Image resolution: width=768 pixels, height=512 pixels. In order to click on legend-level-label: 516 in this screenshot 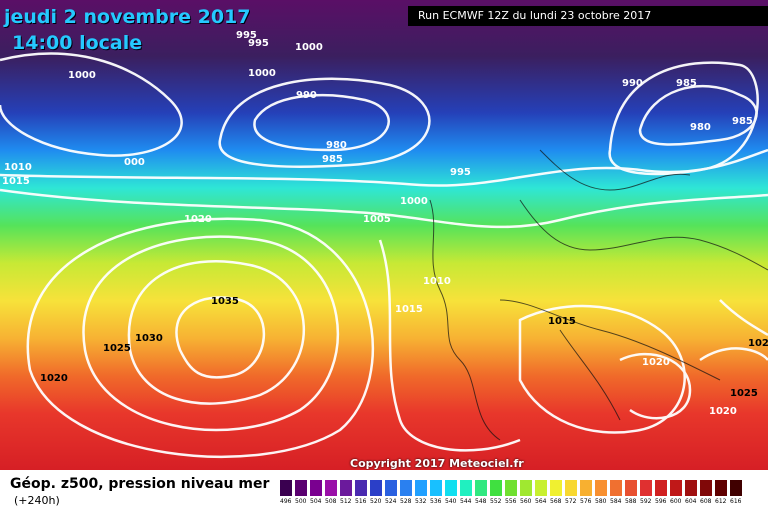, I will do `click(361, 501)`.